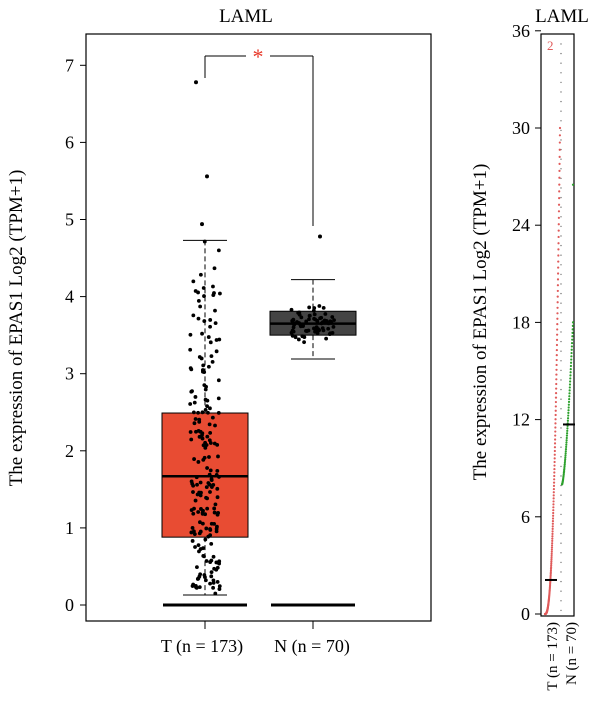  I want to click on dot-plot-title: LAML, so click(562, 16).